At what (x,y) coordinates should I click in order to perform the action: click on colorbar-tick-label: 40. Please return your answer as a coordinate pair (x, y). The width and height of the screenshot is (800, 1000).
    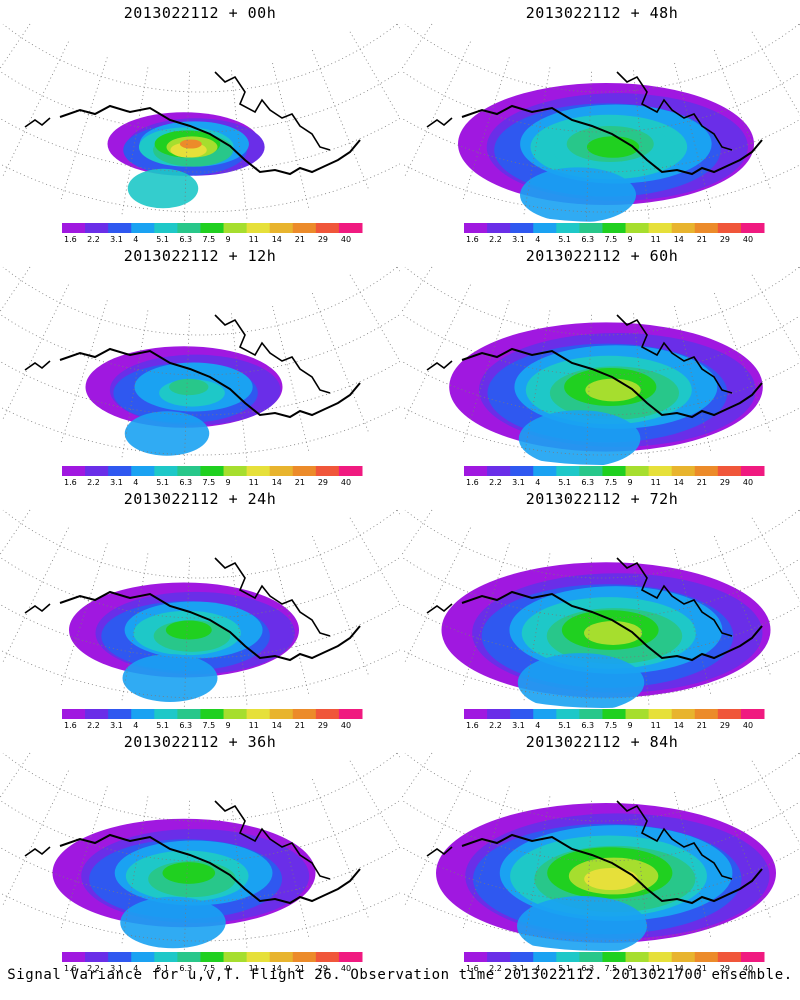
    Looking at the image, I should click on (346, 725).